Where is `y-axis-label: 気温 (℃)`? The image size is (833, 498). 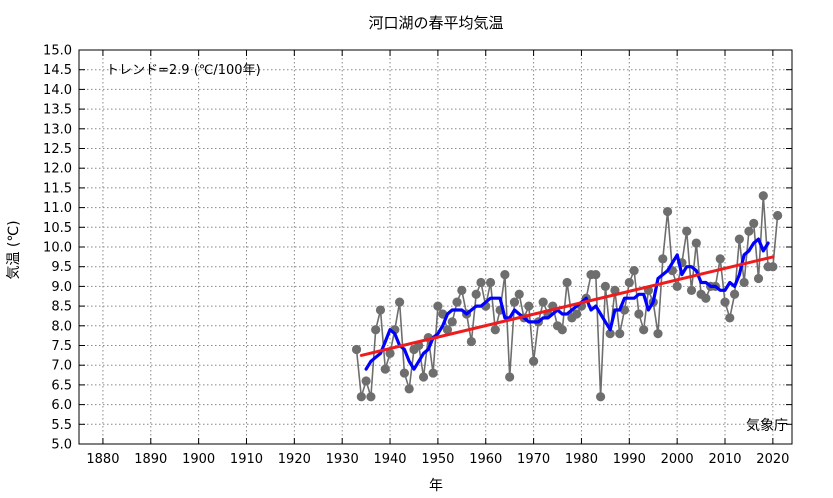 y-axis-label: 気温 (℃) is located at coordinates (14, 249).